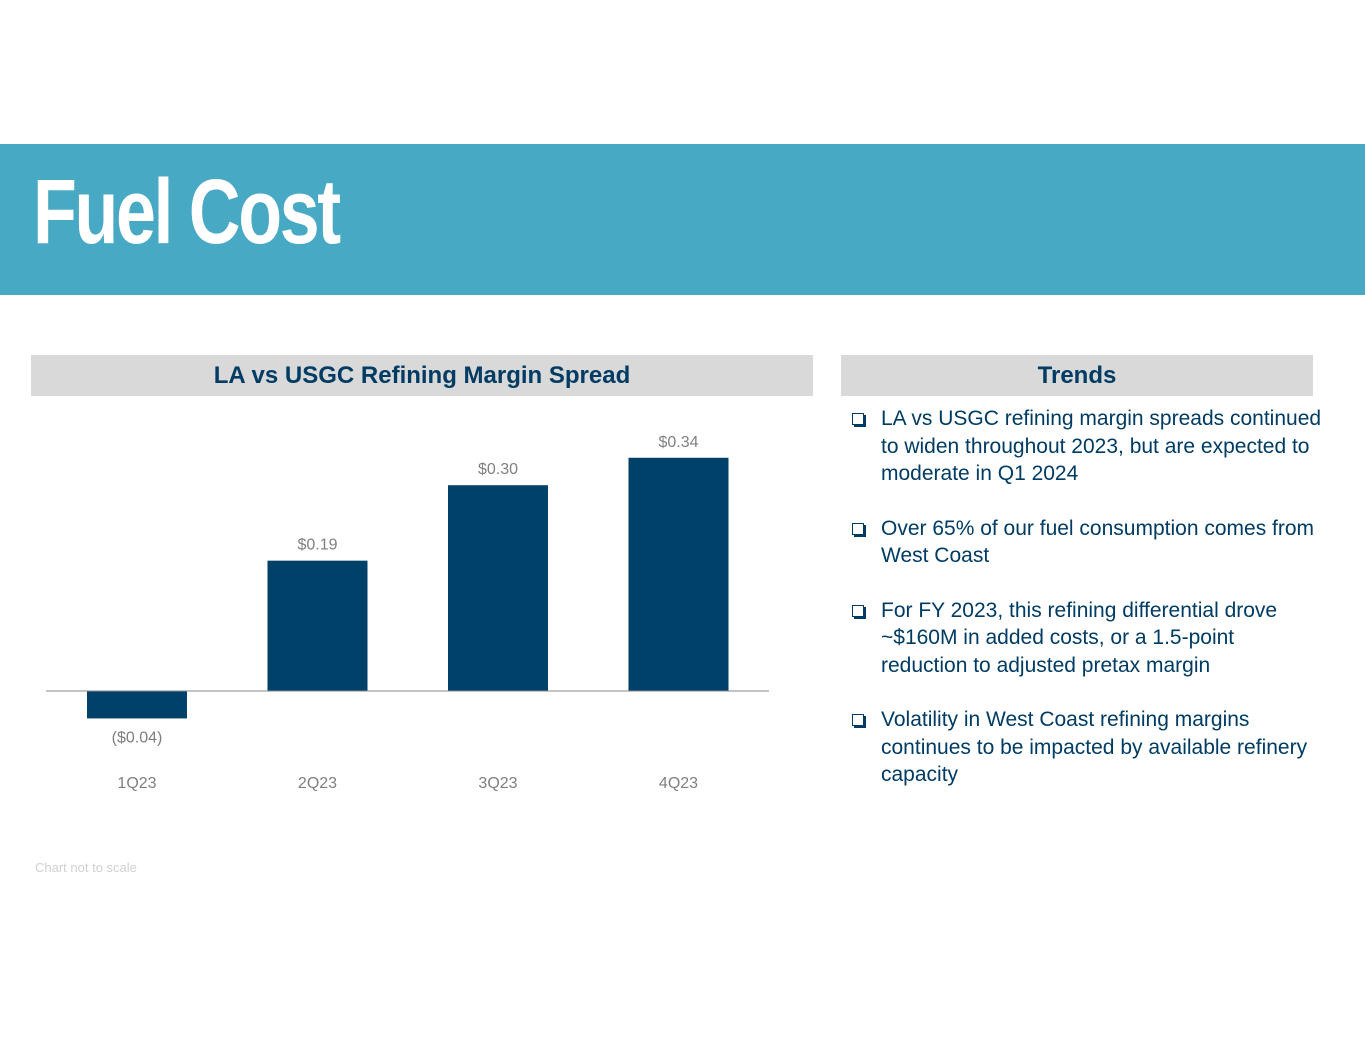  What do you see at coordinates (136, 783) in the screenshot?
I see `category-label: 1Q23` at bounding box center [136, 783].